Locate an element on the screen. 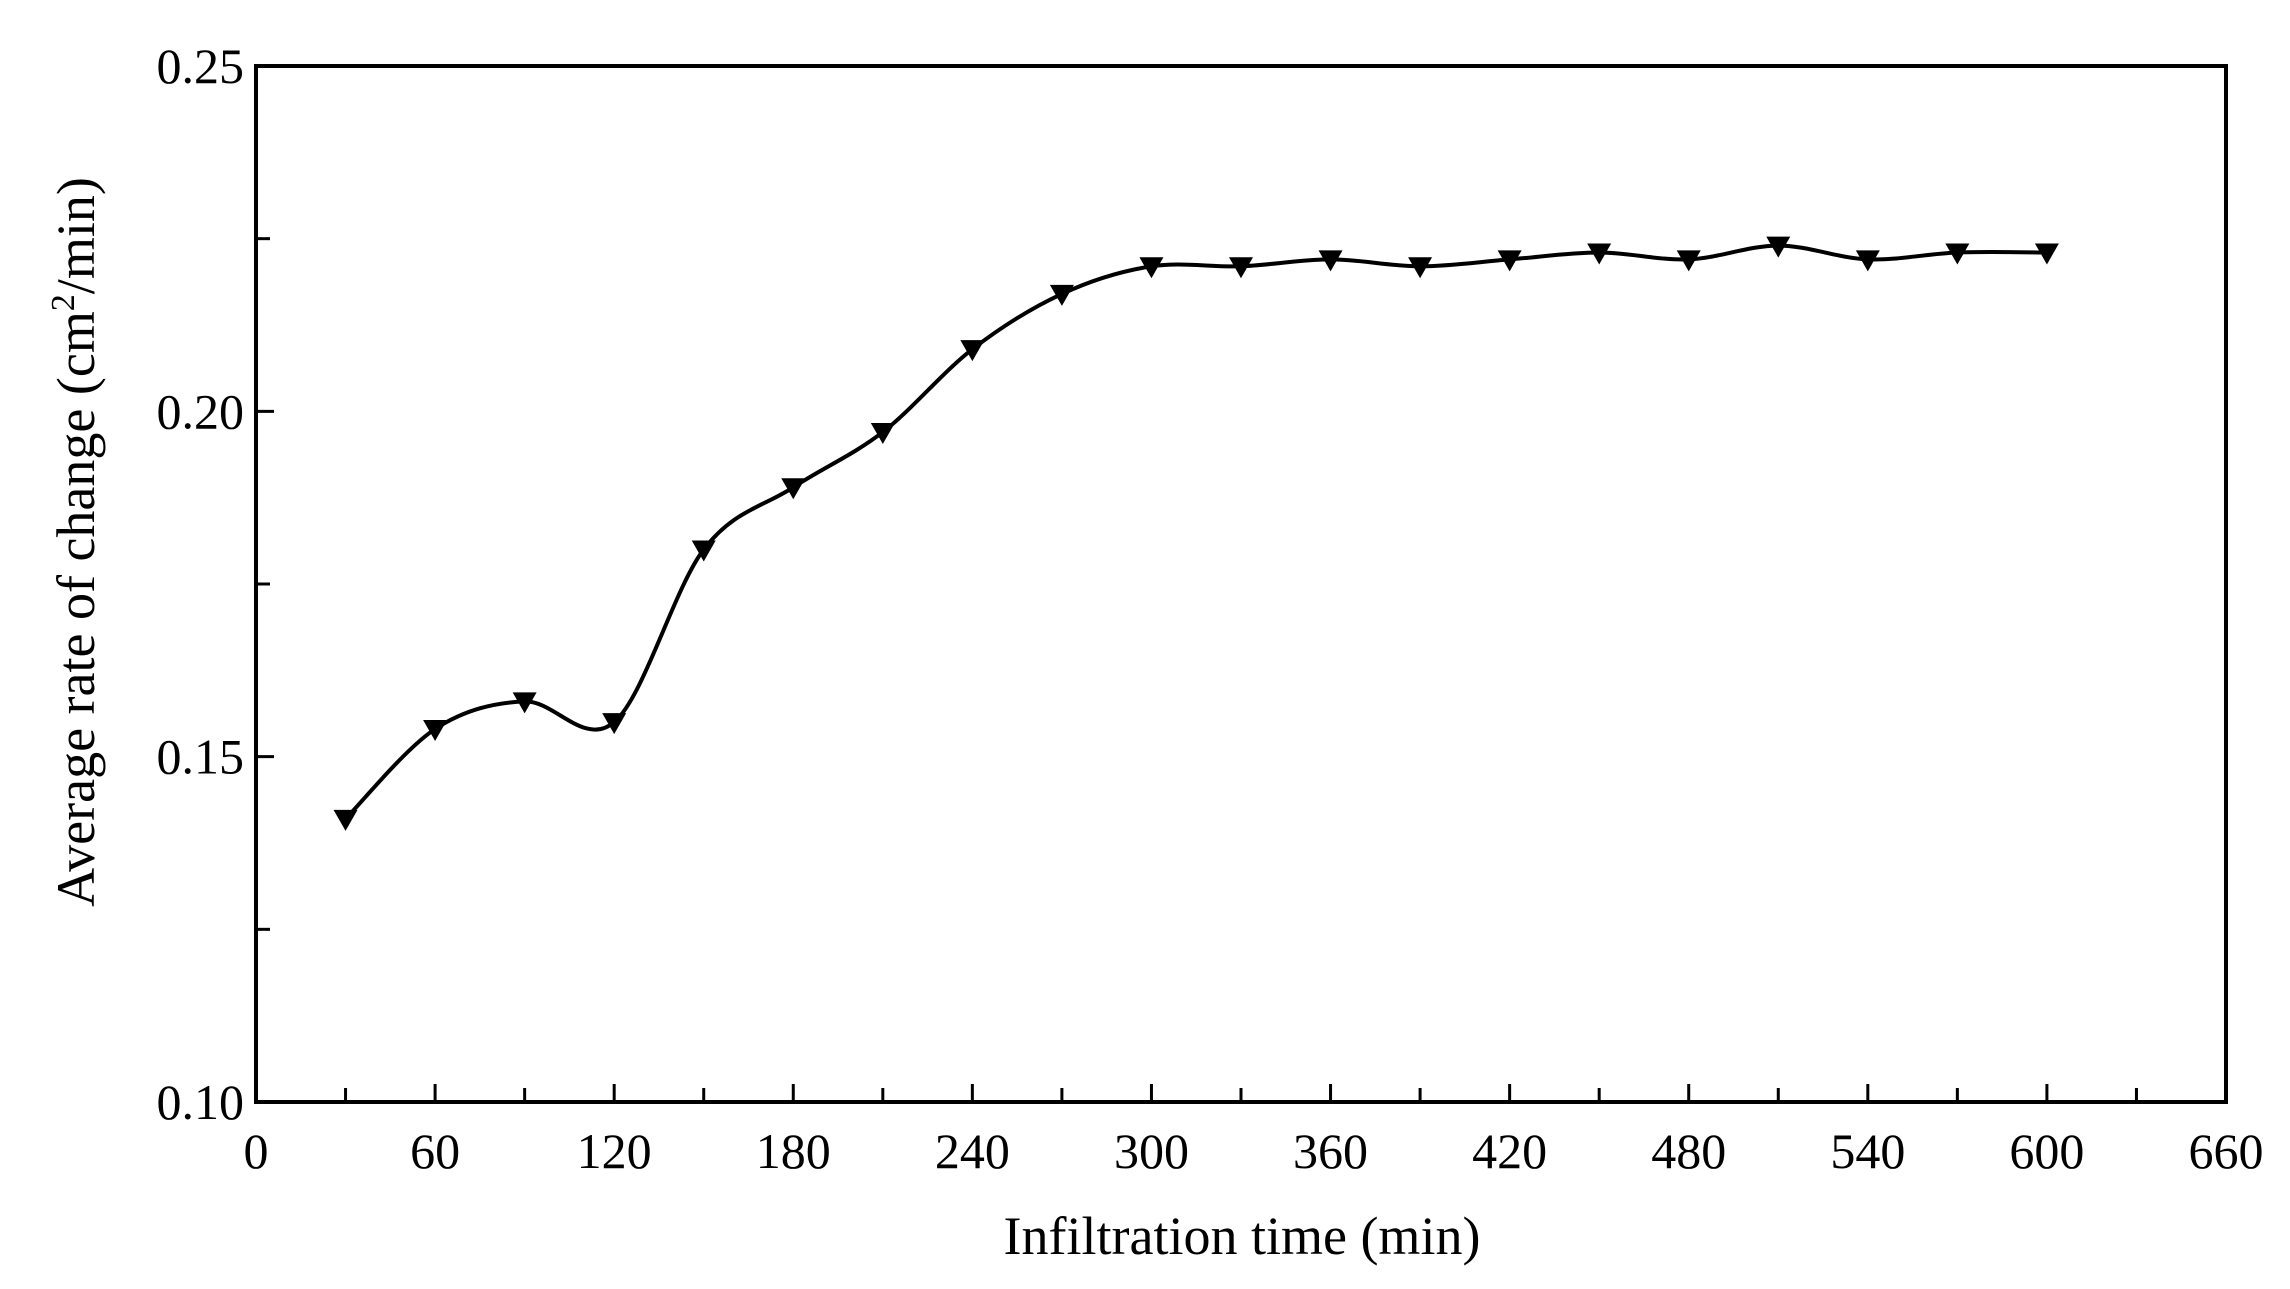 The height and width of the screenshot is (1289, 2290). y-tick-label: 0.15 is located at coordinates (201, 757).